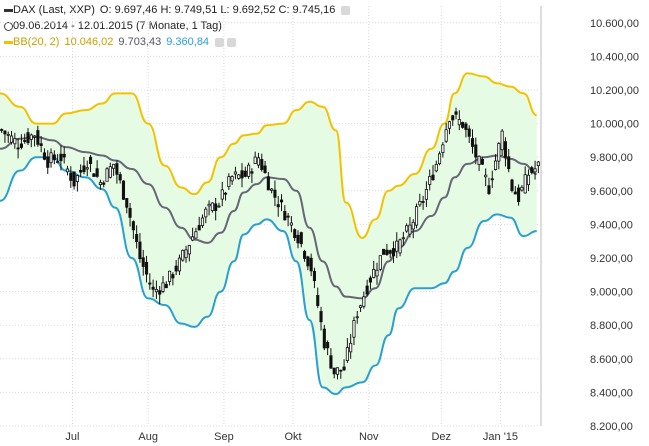 This screenshot has height=446, width=649. Describe the element at coordinates (72, 437) in the screenshot. I see `x-tick-label: Jul` at that location.